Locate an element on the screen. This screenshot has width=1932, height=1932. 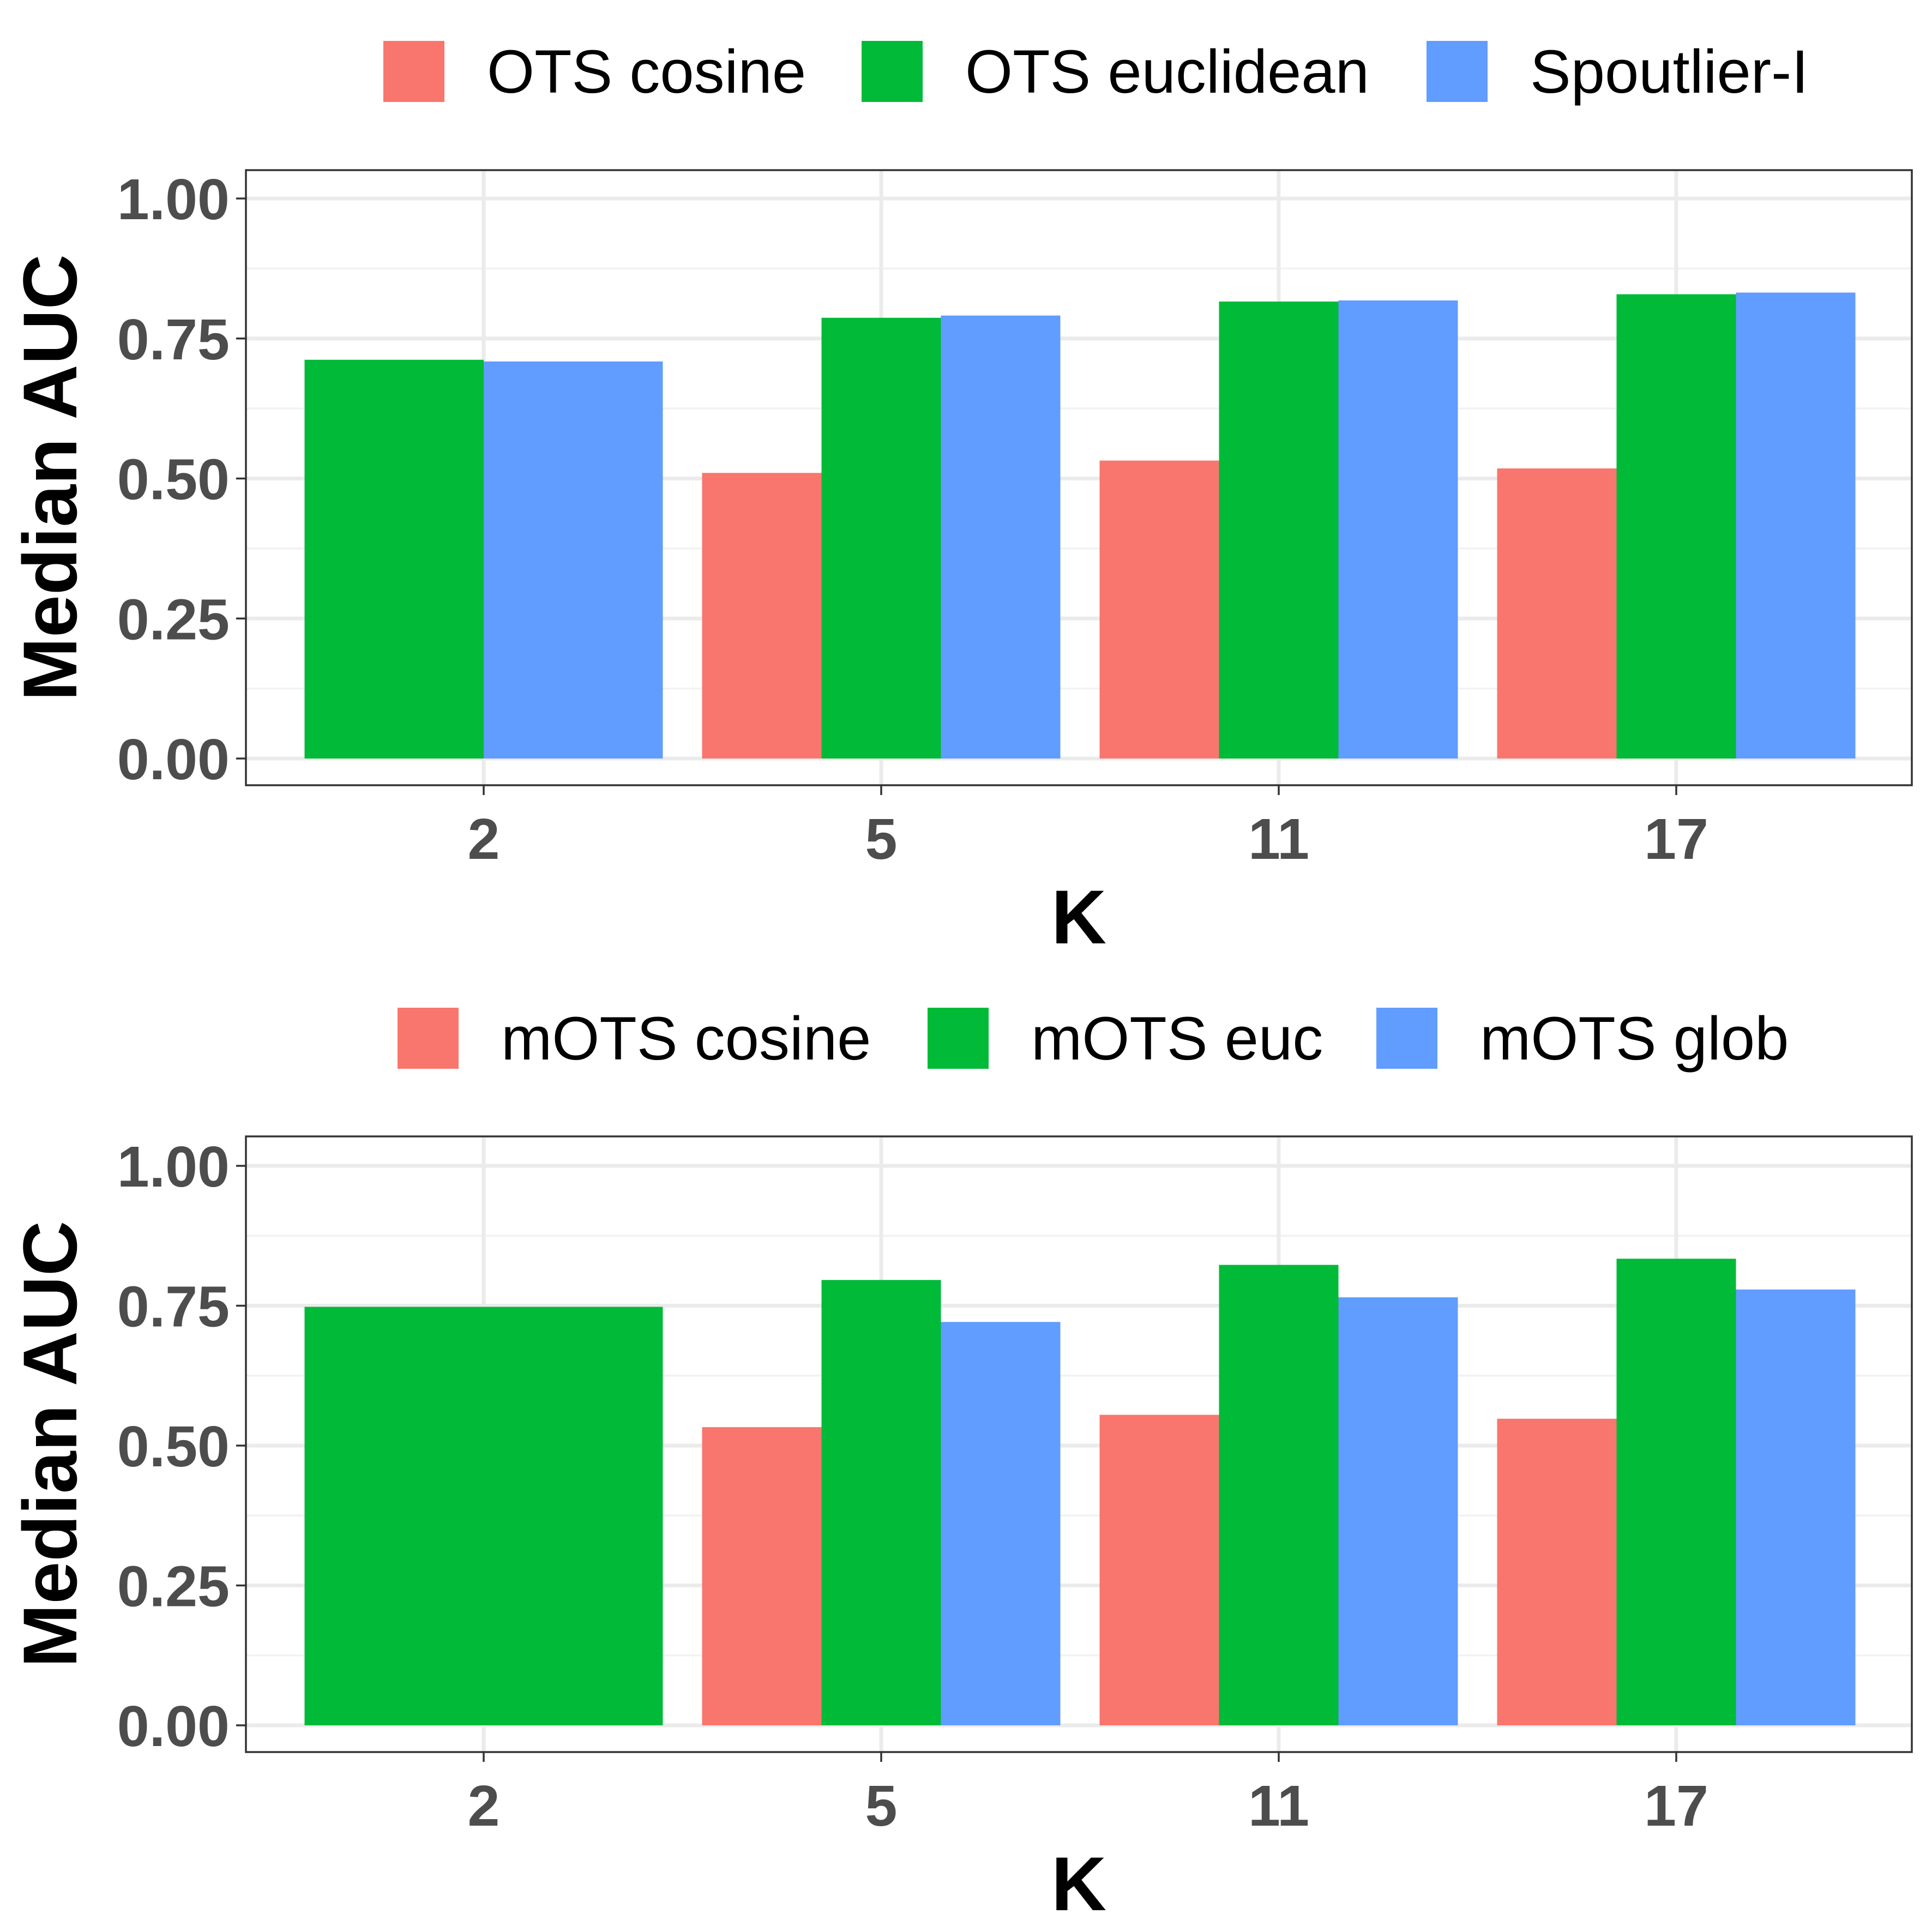
legend-label: OTS cosine is located at coordinates (646, 72).